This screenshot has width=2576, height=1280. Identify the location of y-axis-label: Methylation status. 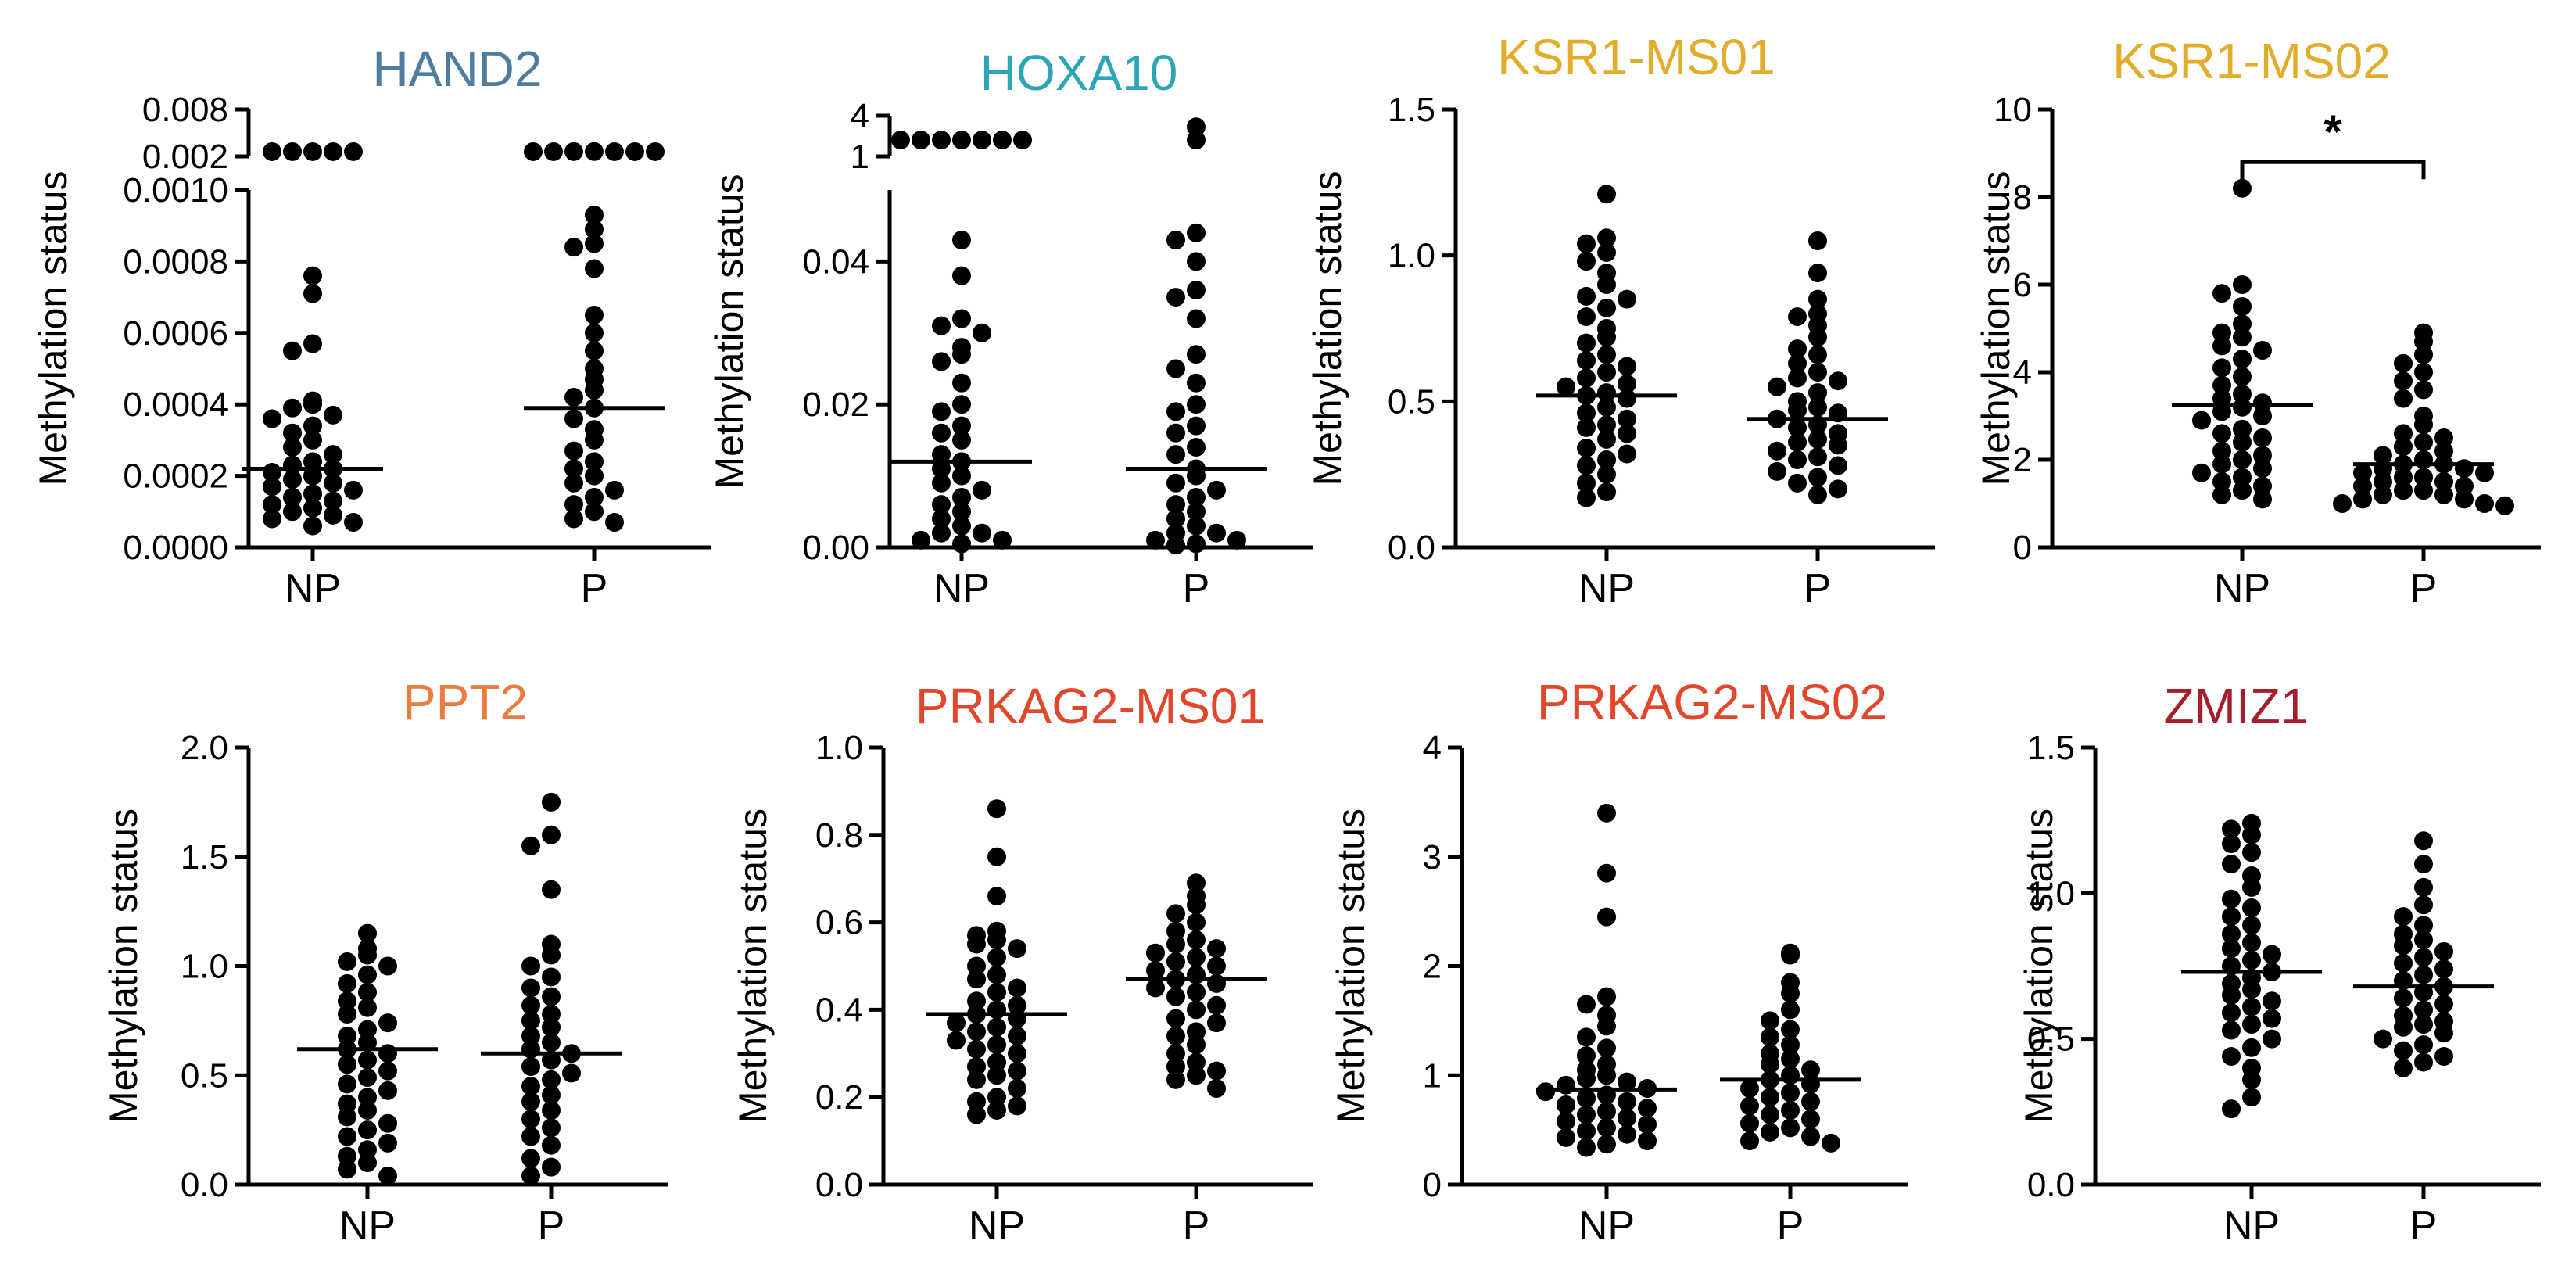
(2039, 966).